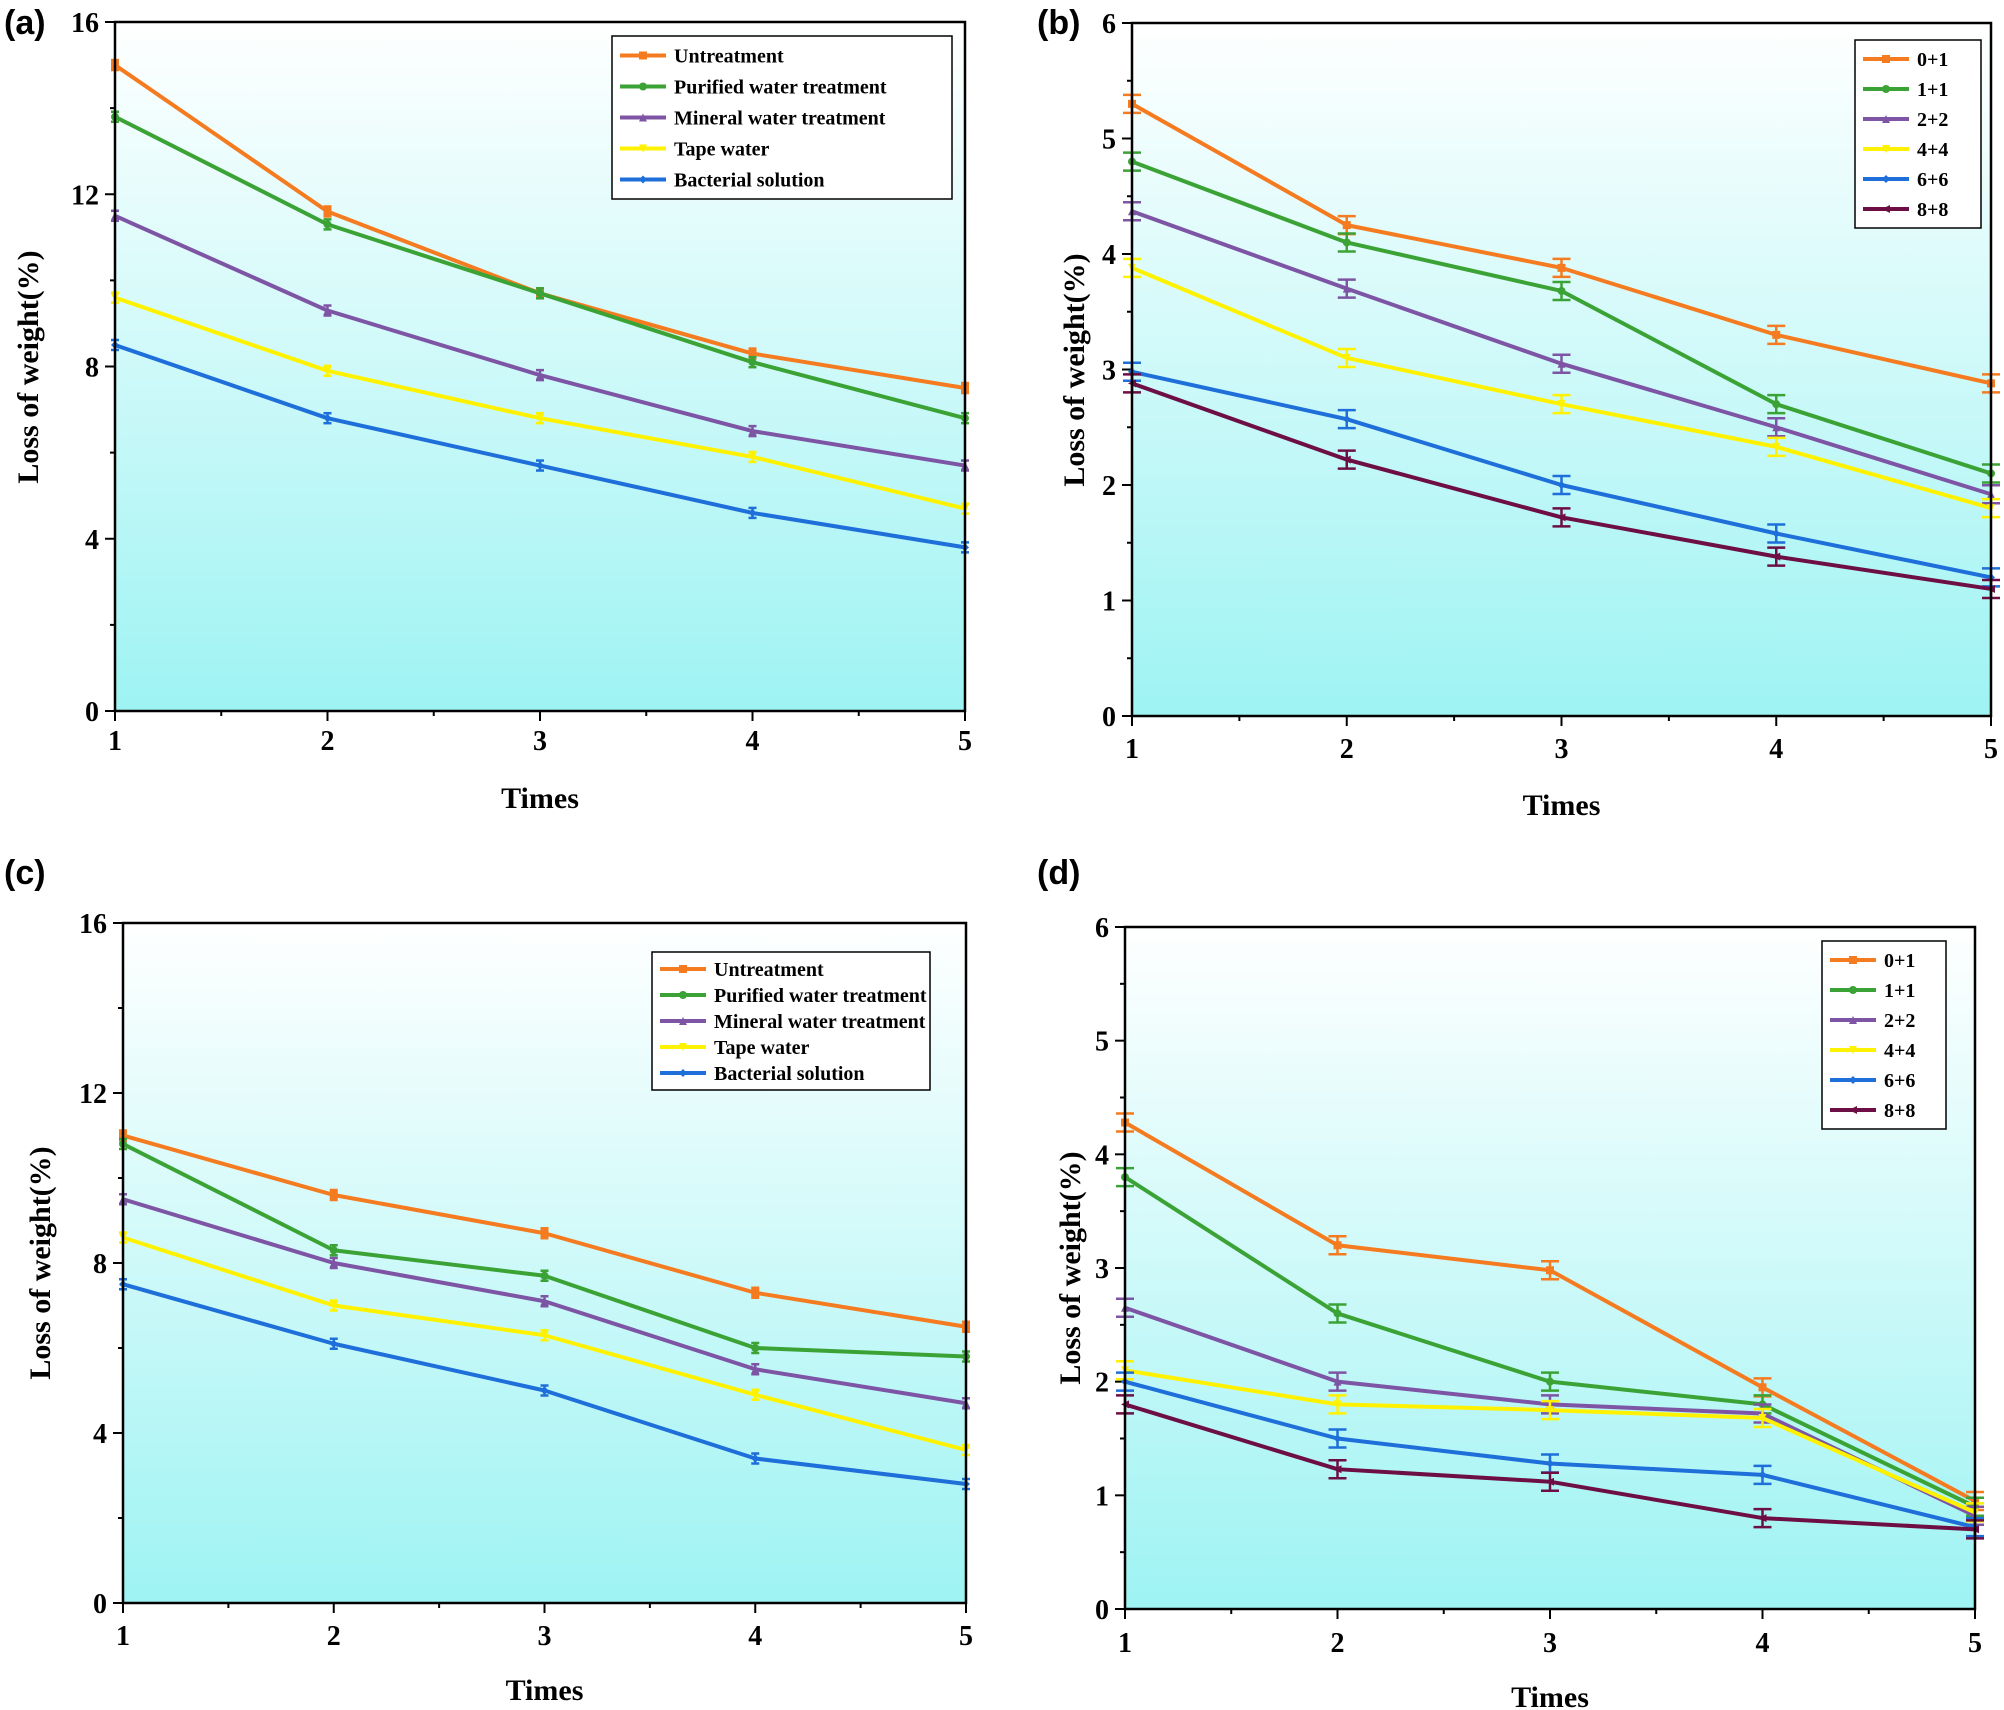 The image size is (2004, 1710). Describe the element at coordinates (1109, 717) in the screenshot. I see `y-tick-label: 0` at that location.